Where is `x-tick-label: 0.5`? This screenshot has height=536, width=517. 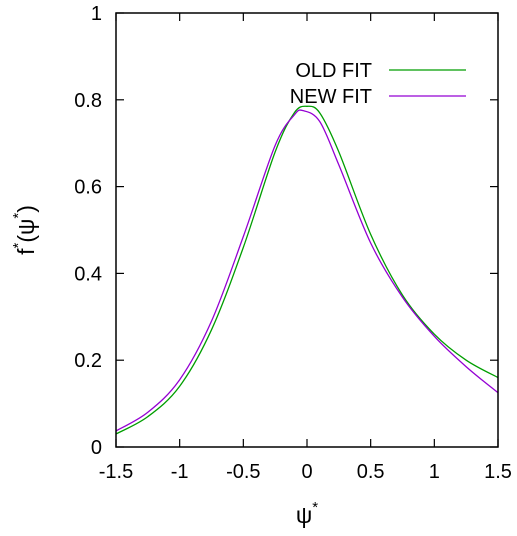 x-tick-label: 0.5 is located at coordinates (371, 472).